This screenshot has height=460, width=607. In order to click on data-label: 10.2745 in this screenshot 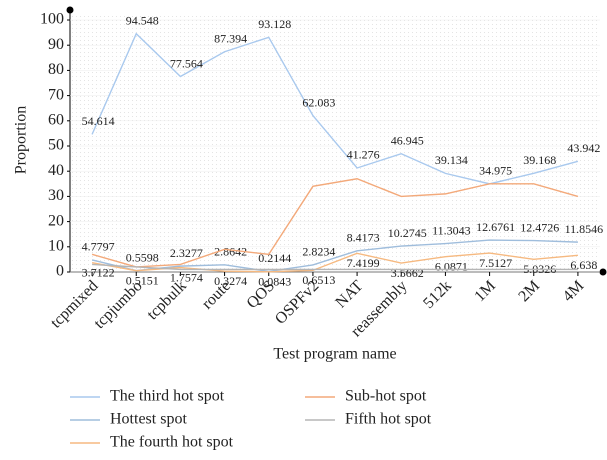, I will do `click(407, 233)`.